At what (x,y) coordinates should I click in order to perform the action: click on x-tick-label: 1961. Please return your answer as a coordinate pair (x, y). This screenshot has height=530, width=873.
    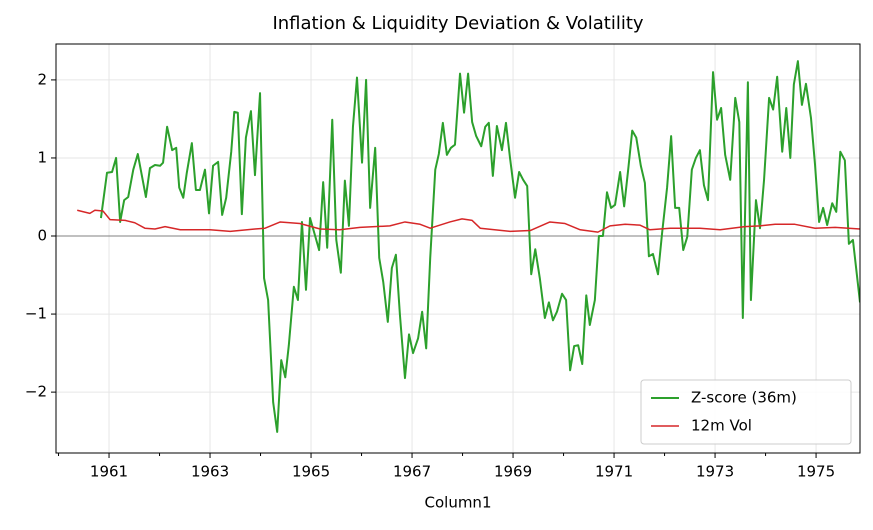
    Looking at the image, I should click on (109, 472).